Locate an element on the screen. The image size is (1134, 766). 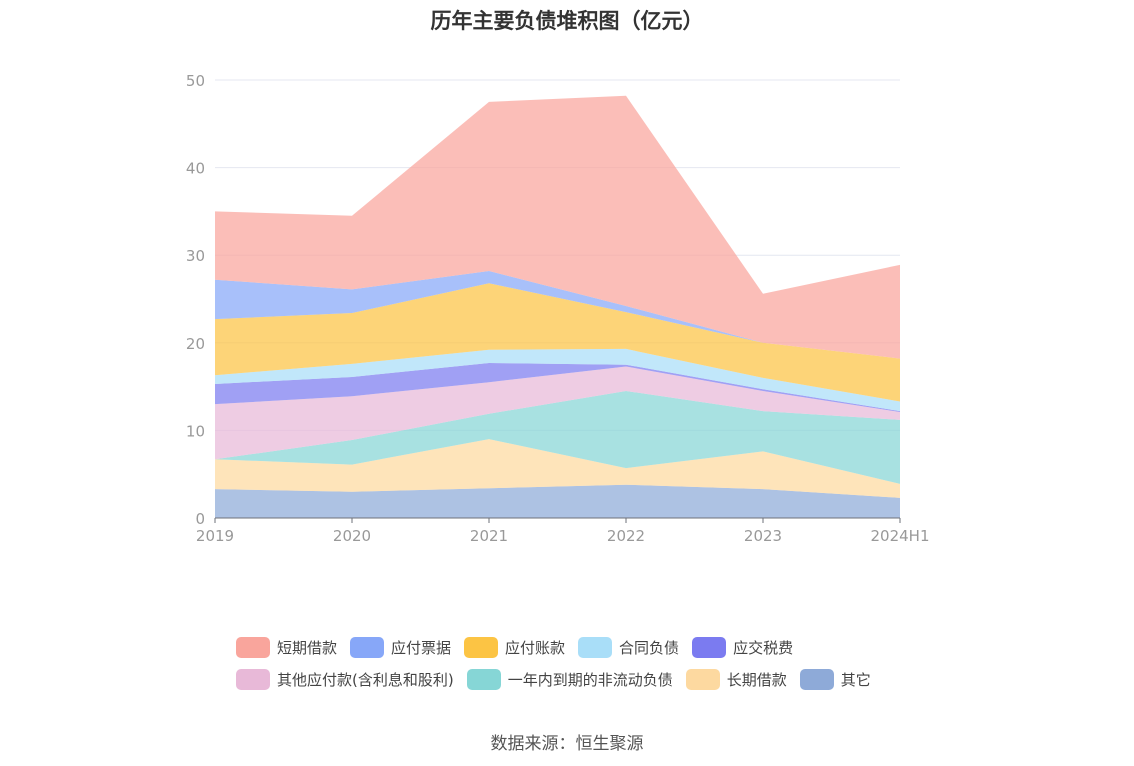
legend-row: 短期借款 应付票据 应付账款 合同负债 应交税费 is located at coordinates (586, 647).